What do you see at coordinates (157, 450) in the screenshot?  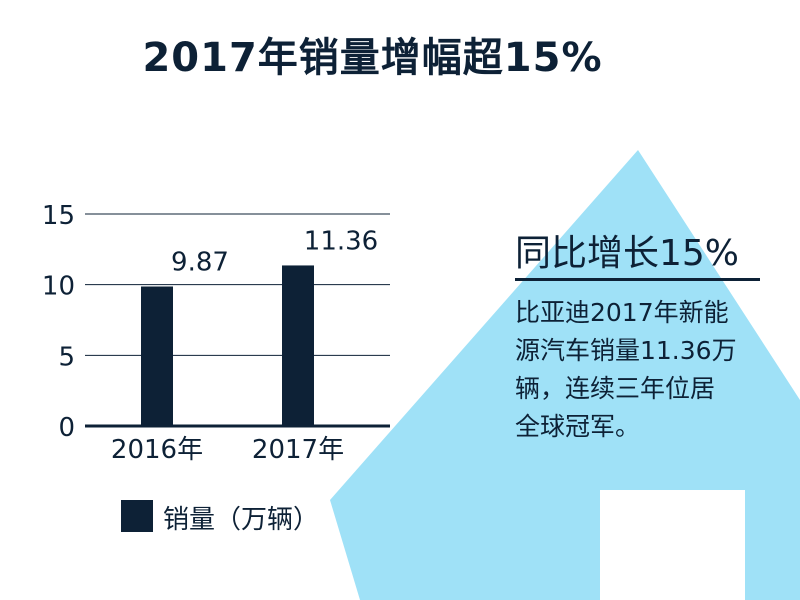 I see `x-tick-label: 2016年` at bounding box center [157, 450].